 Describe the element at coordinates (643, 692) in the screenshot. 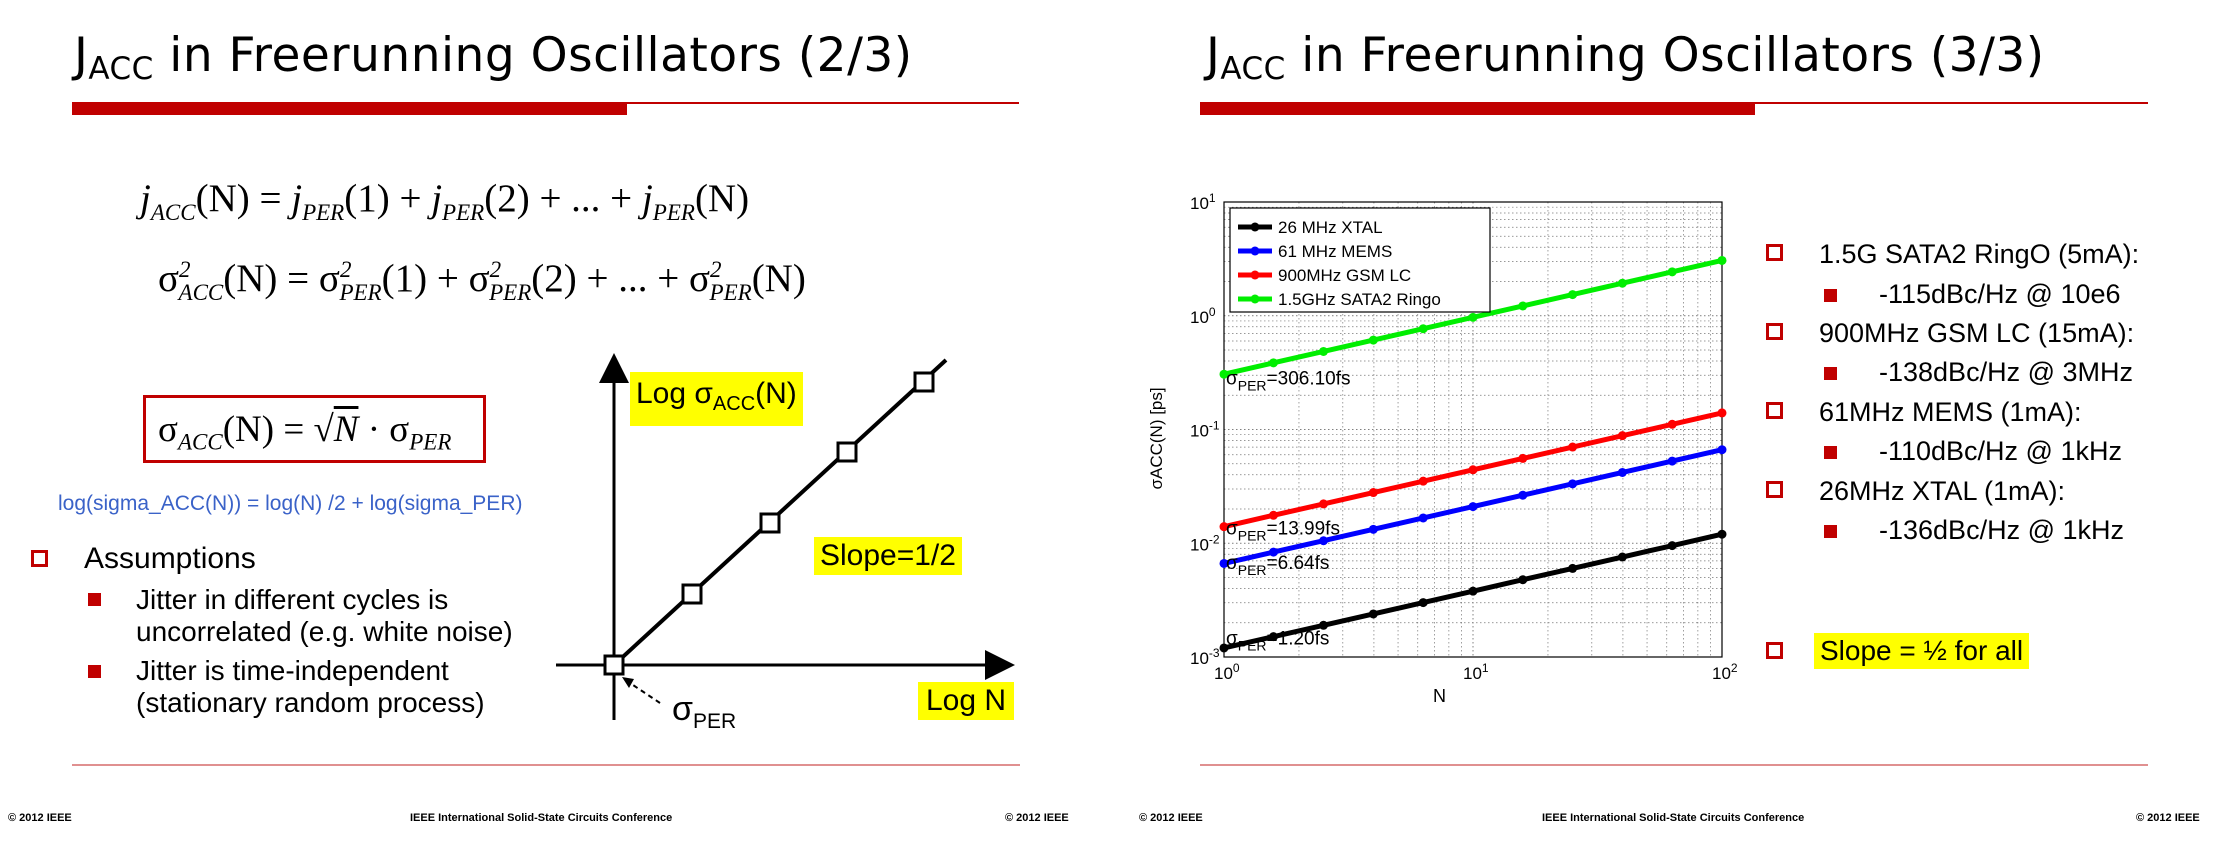

I see `sketch-pointer-line` at that location.